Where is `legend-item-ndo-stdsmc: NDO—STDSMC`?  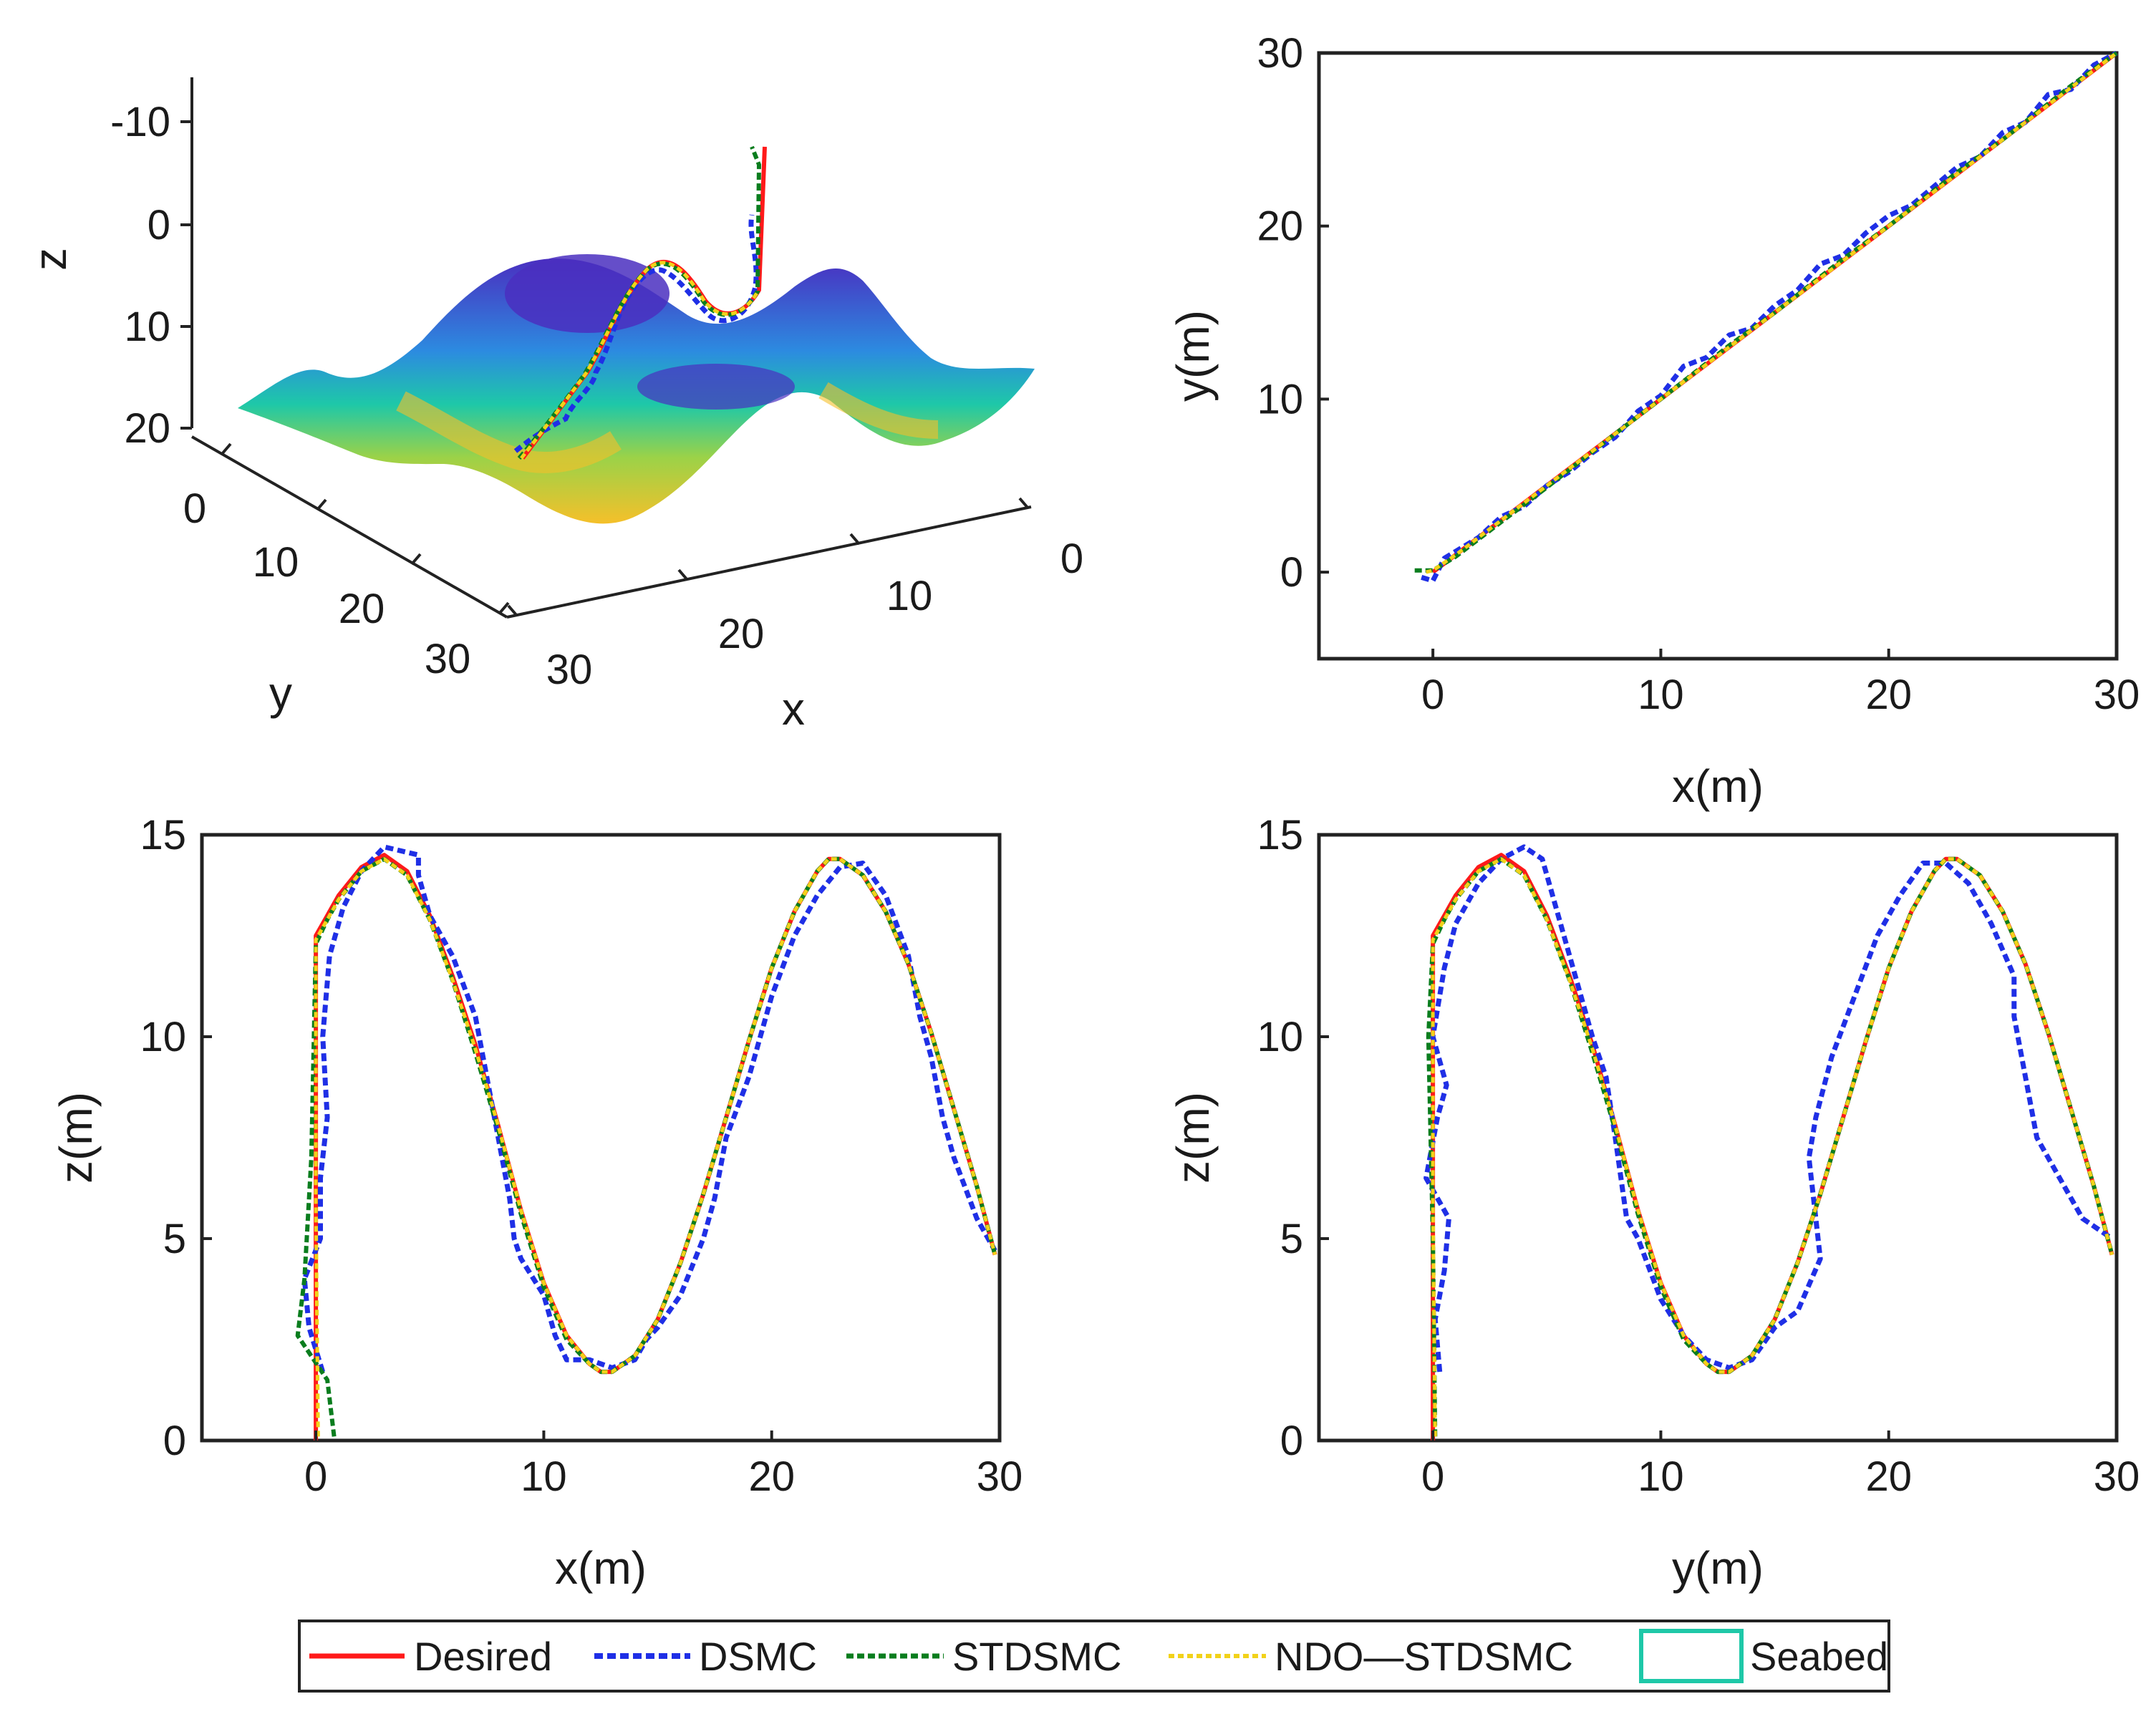 legend-item-ndo-stdsmc: NDO—STDSMC is located at coordinates (1371, 1656).